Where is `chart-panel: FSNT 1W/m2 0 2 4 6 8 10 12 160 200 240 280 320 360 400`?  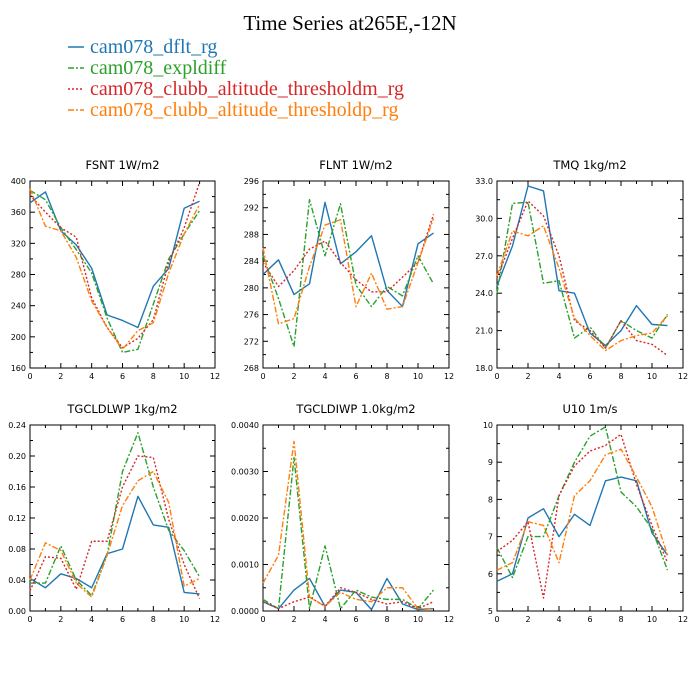 chart-panel: FSNT 1W/m2 0 2 4 6 8 10 12 160 200 240 280 320 360 400 is located at coordinates (115, 269).